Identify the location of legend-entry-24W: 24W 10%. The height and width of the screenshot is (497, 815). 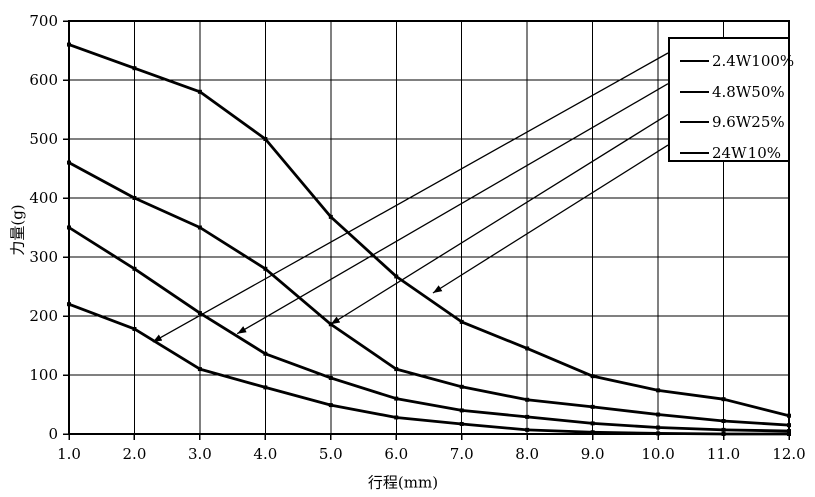
(729, 153).